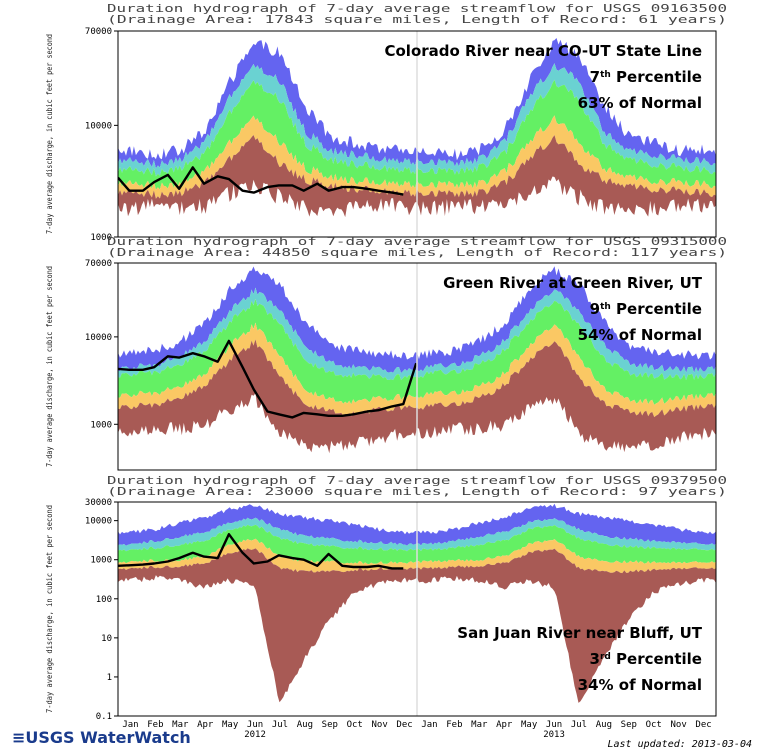 The height and width of the screenshot is (752, 761). What do you see at coordinates (573, 283) in the screenshot?
I see `annotation-river-name: Green River at Green River, UT` at bounding box center [573, 283].